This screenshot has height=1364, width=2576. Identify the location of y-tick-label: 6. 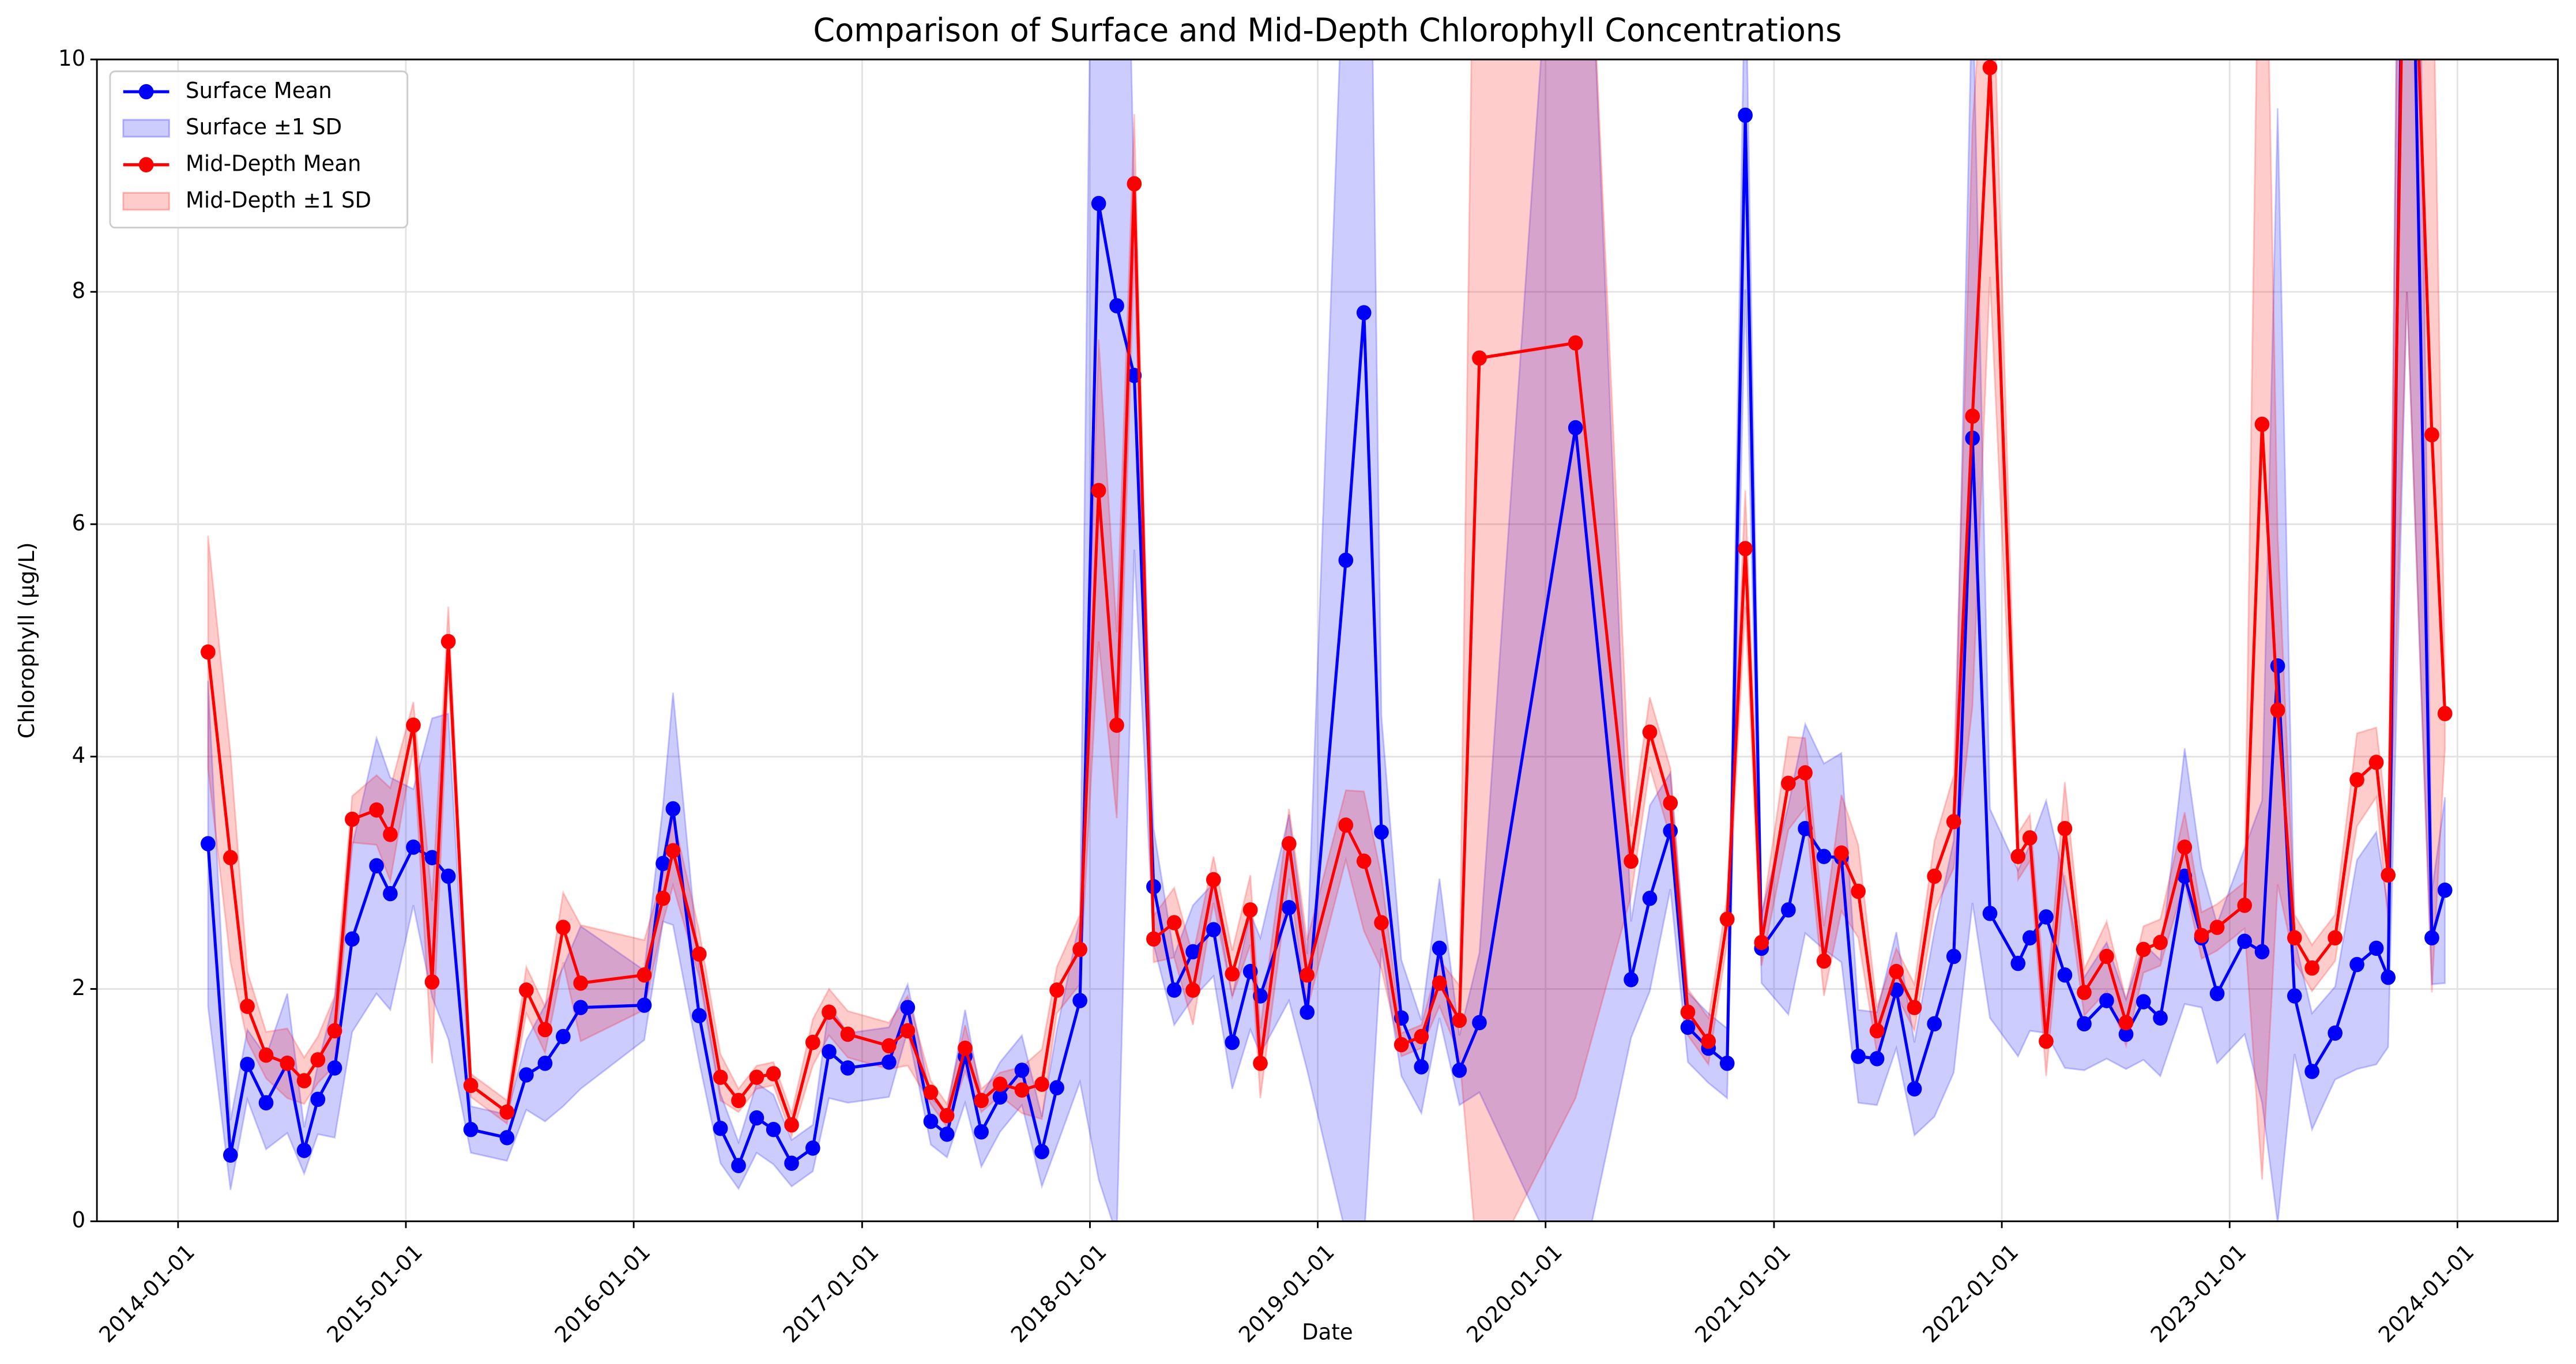
(79, 523).